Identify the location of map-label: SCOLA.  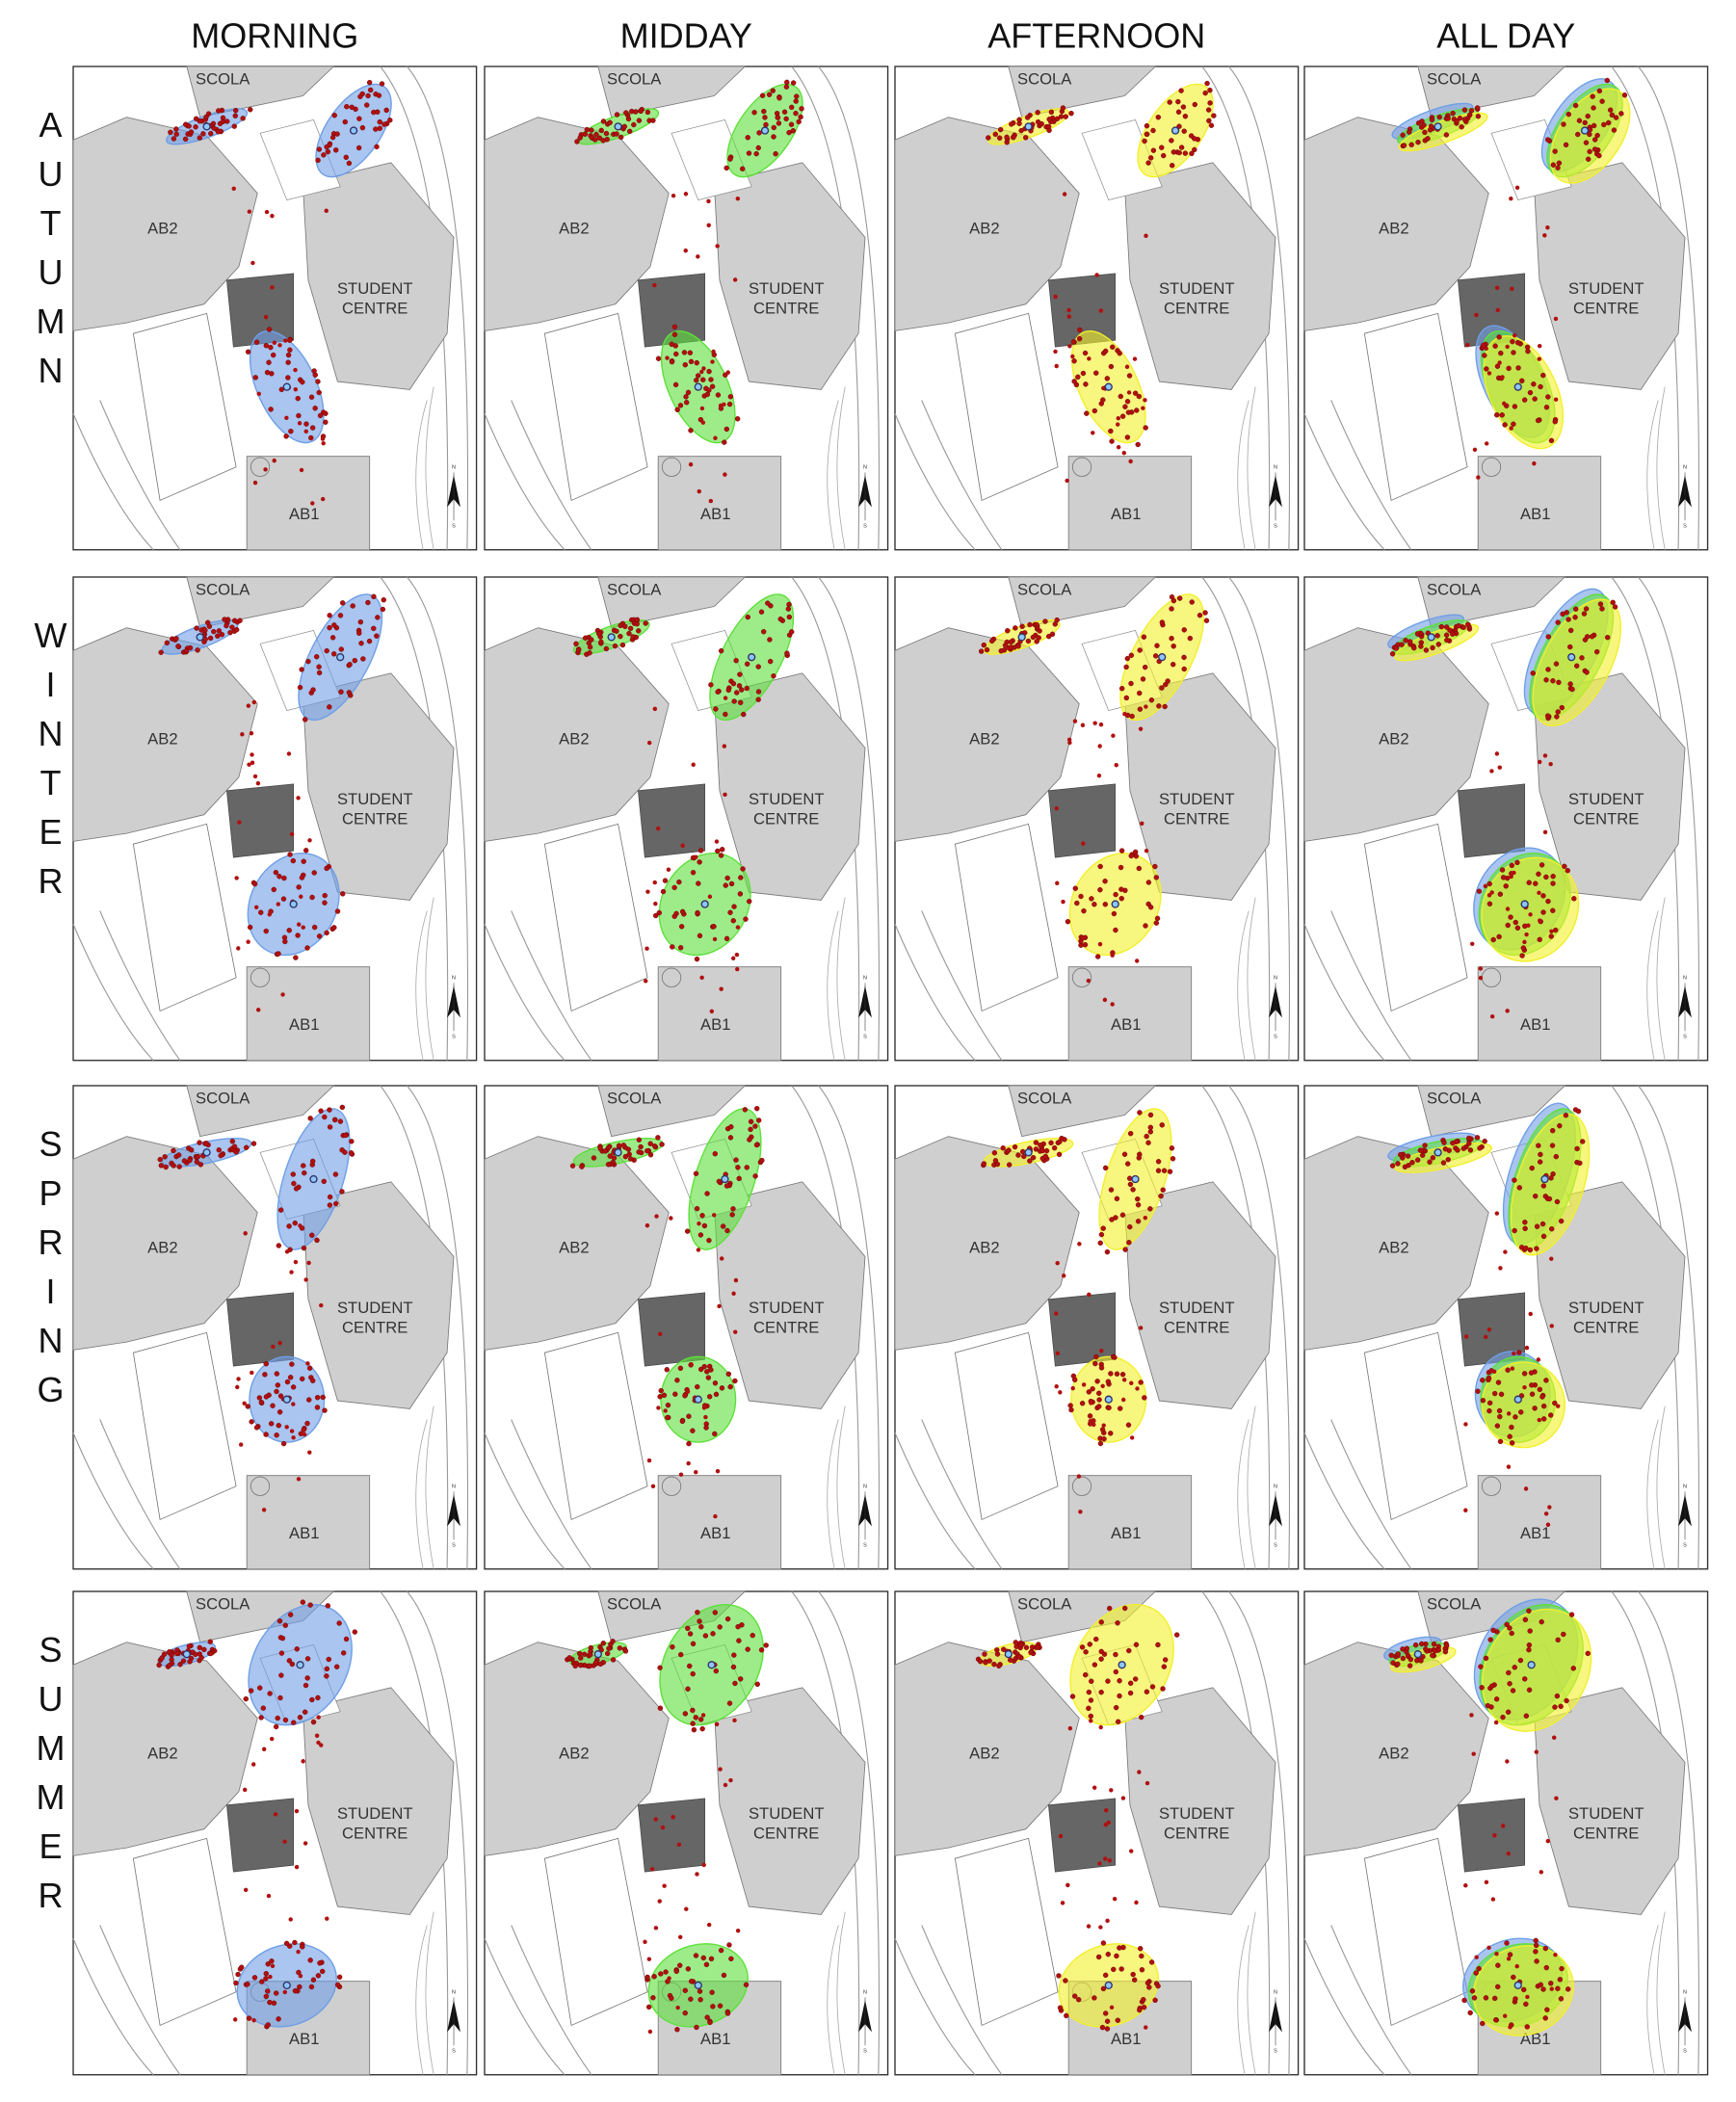
(223, 78).